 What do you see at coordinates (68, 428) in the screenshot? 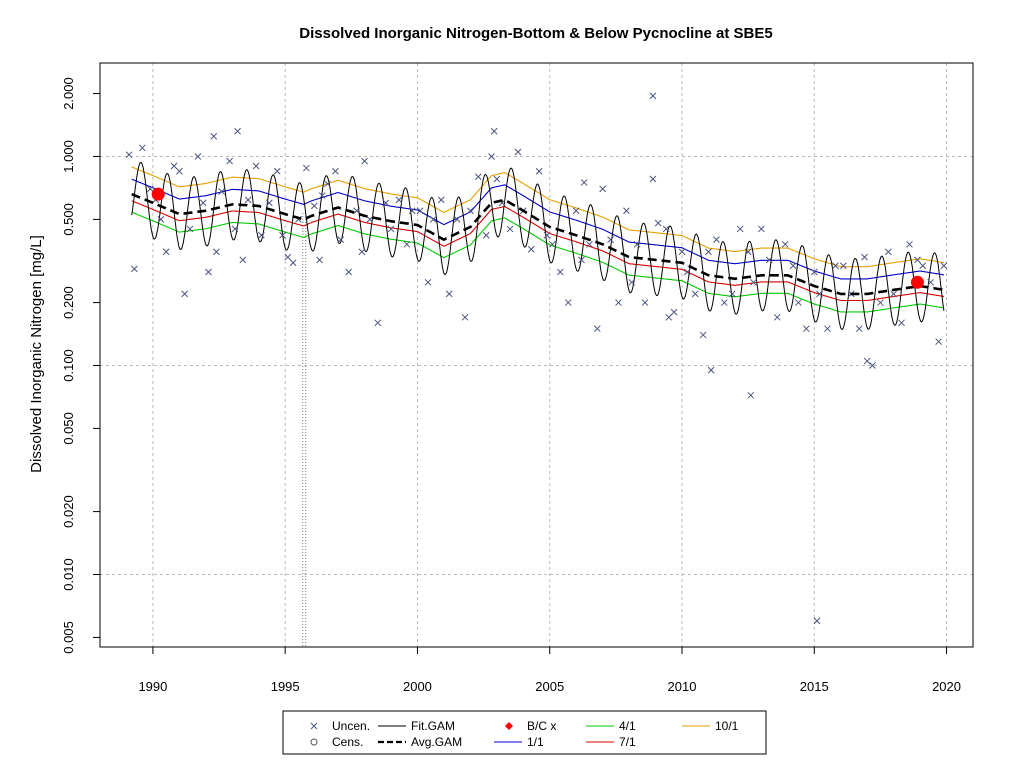
I see `y-tick-label: 0.050` at bounding box center [68, 428].